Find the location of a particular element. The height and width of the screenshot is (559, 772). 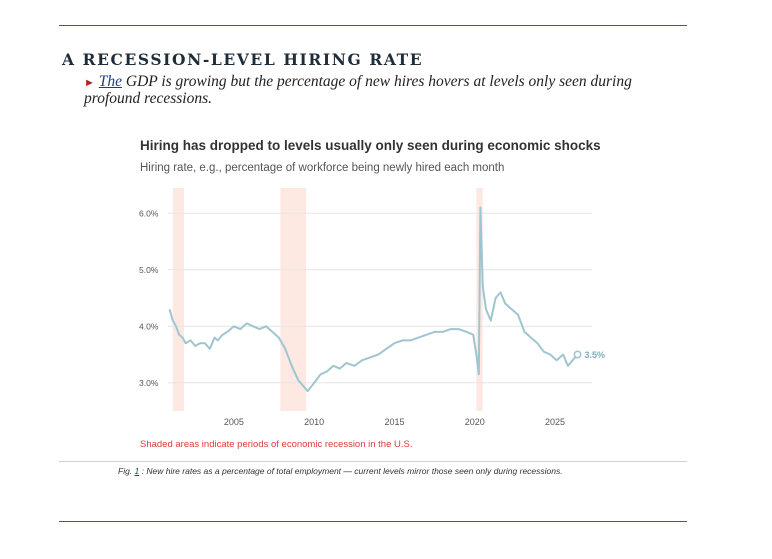

figure-number-link: 1 is located at coordinates (137, 471).